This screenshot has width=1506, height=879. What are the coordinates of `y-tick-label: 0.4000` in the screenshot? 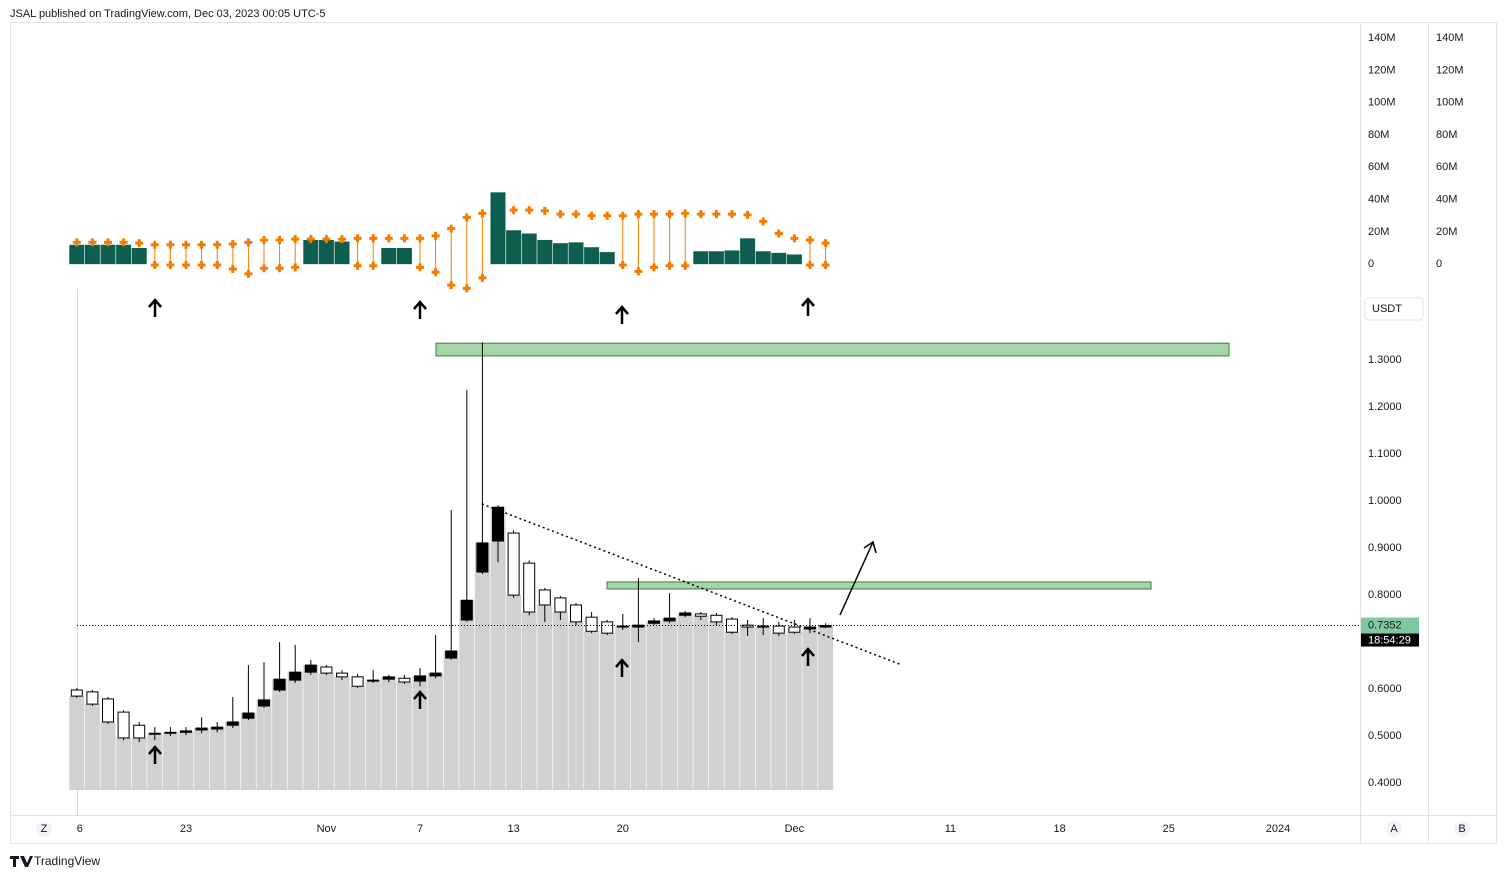 It's located at (1385, 783).